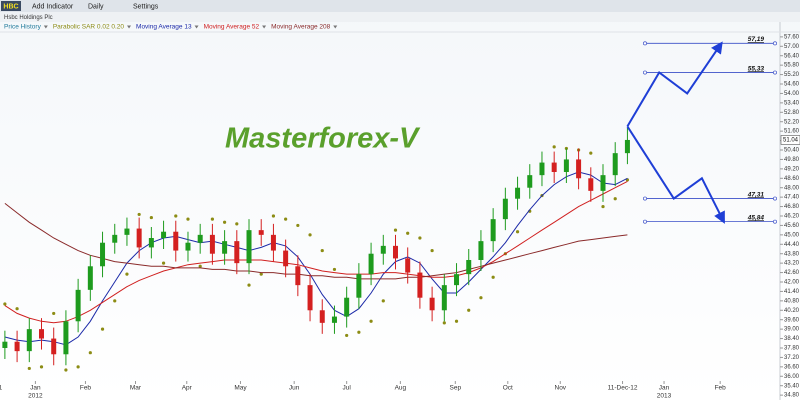  I want to click on y-tick-label: 51.60, so click(792, 132).